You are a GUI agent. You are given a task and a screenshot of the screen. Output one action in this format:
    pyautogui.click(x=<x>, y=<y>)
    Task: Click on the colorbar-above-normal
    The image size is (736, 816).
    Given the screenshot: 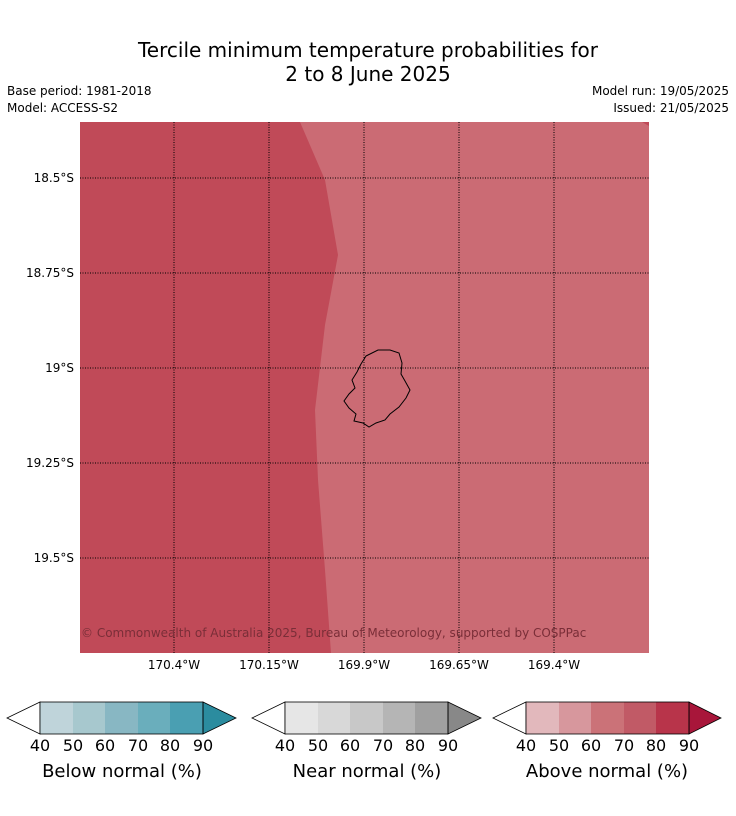 What is the action you would take?
    pyautogui.click(x=607, y=718)
    